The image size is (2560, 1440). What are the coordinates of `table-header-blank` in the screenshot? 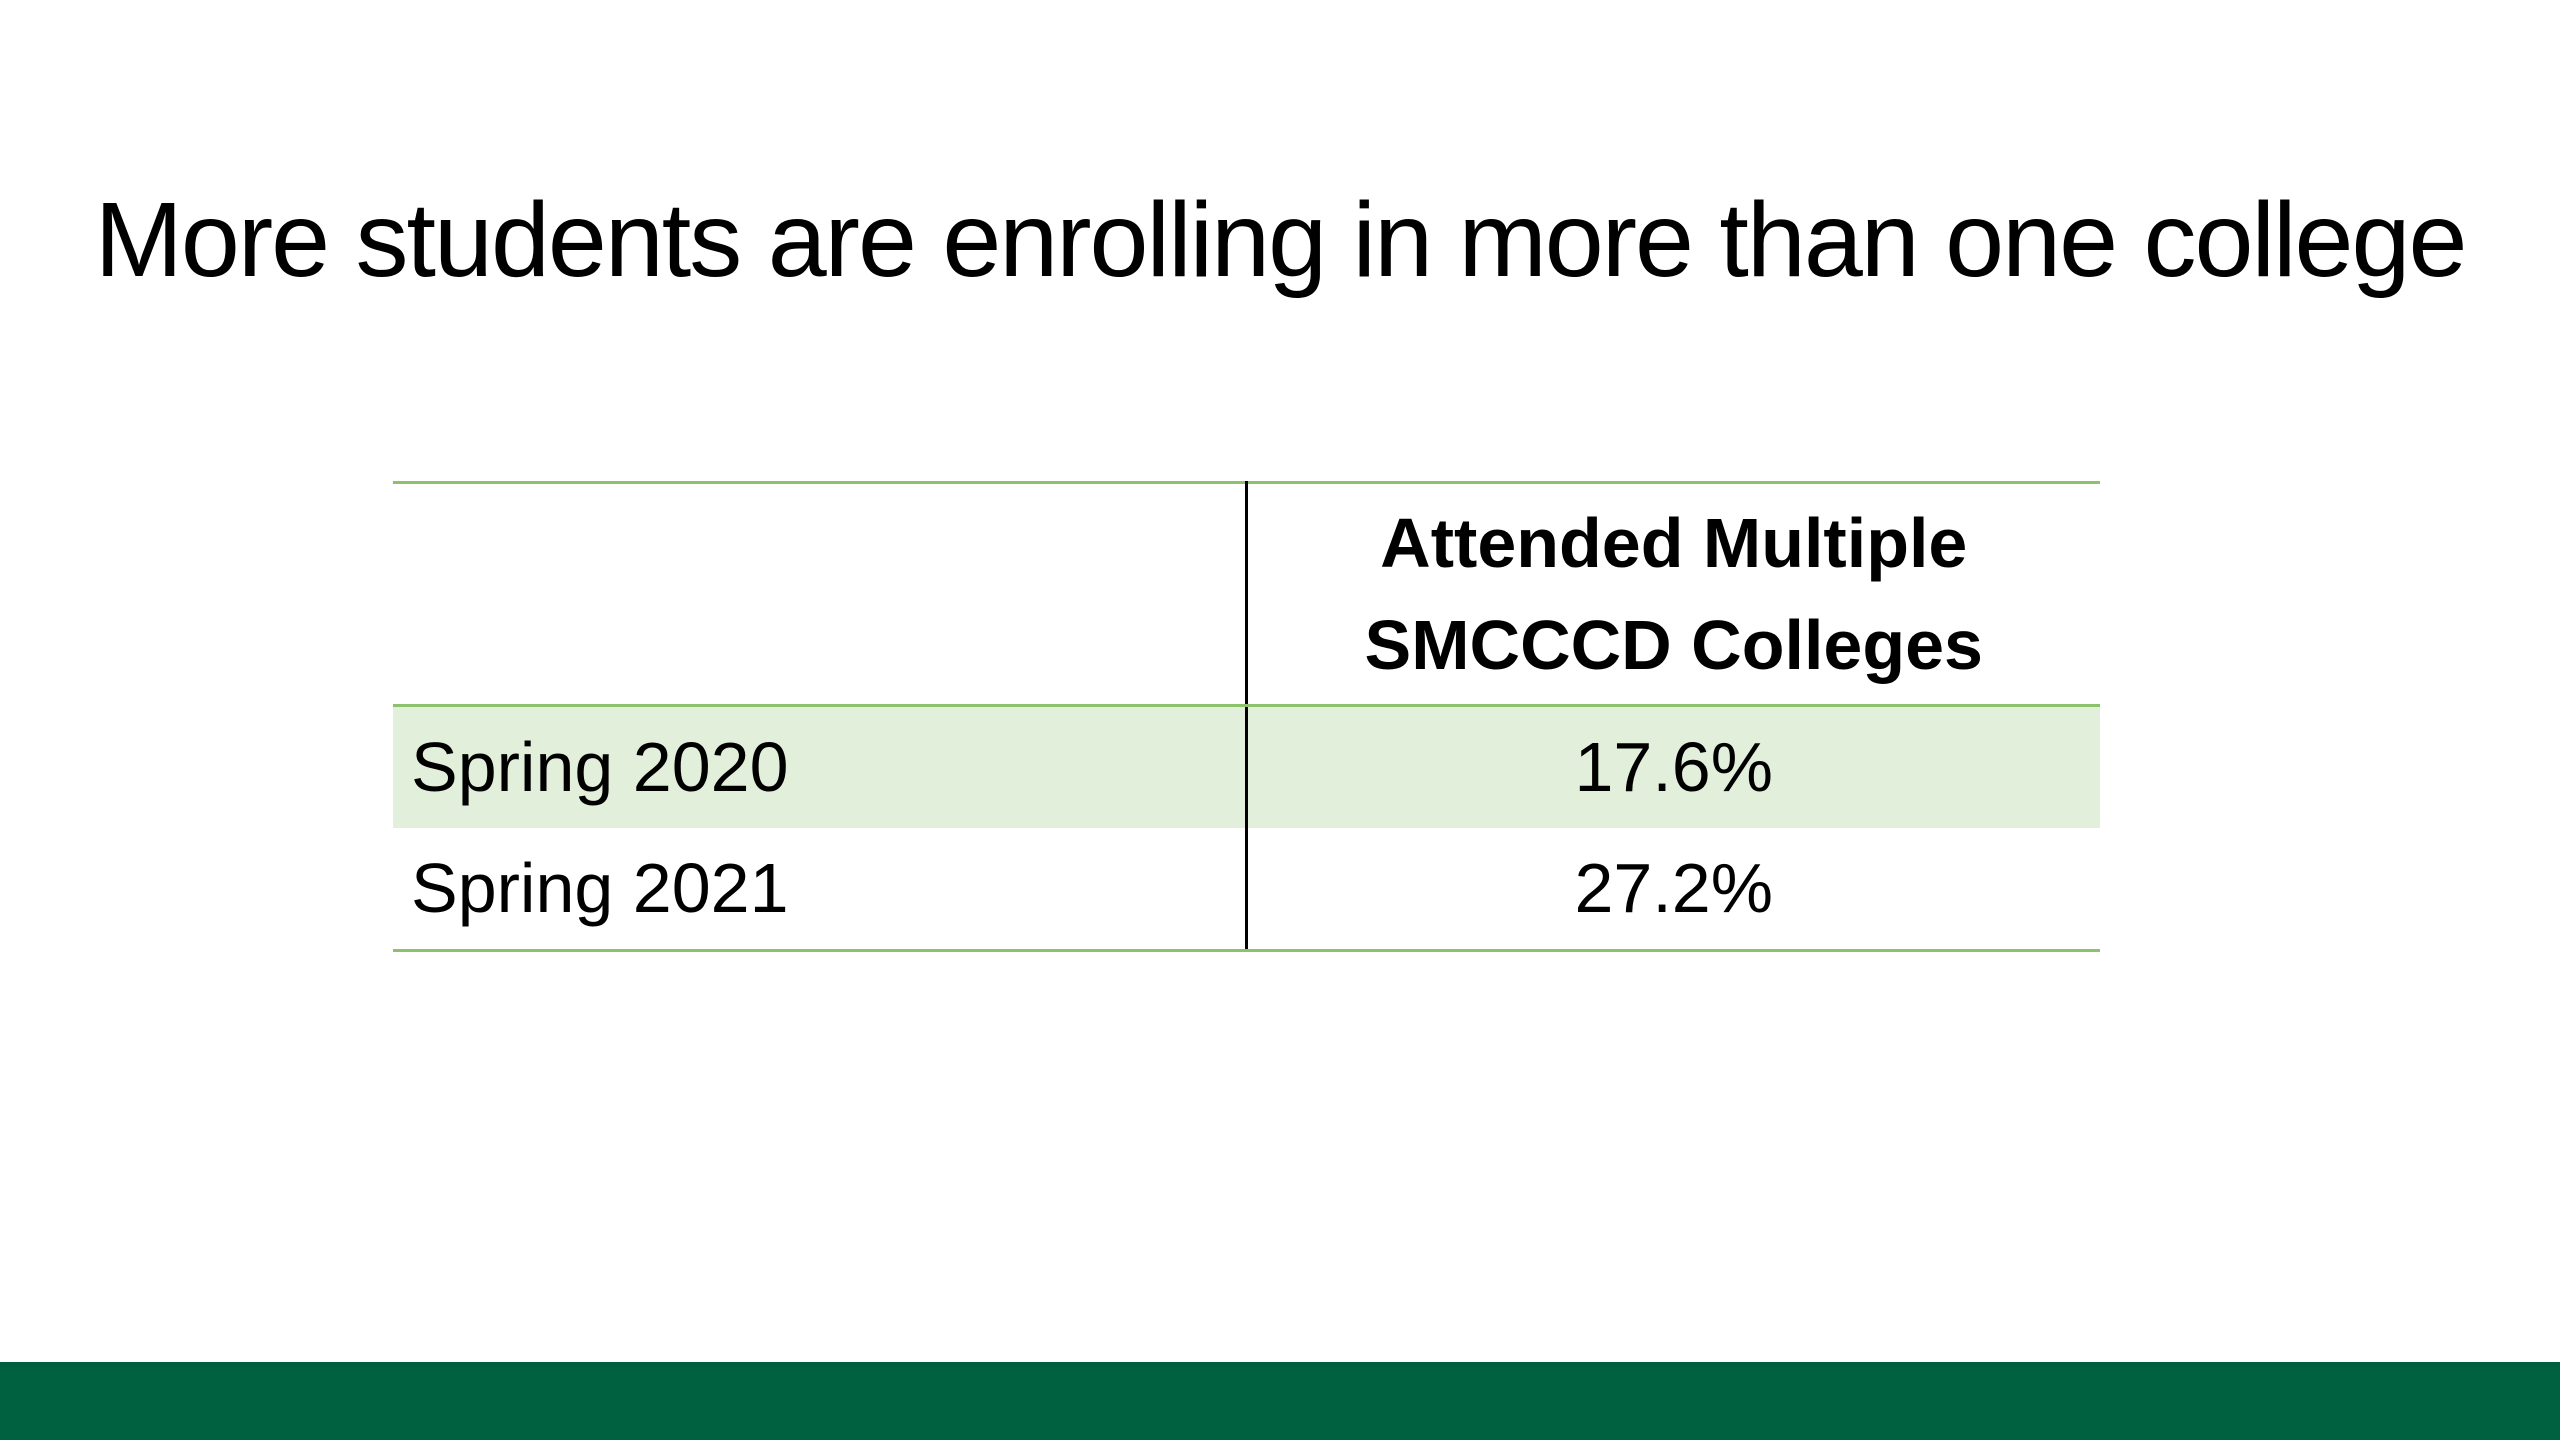 It's located at (820, 594).